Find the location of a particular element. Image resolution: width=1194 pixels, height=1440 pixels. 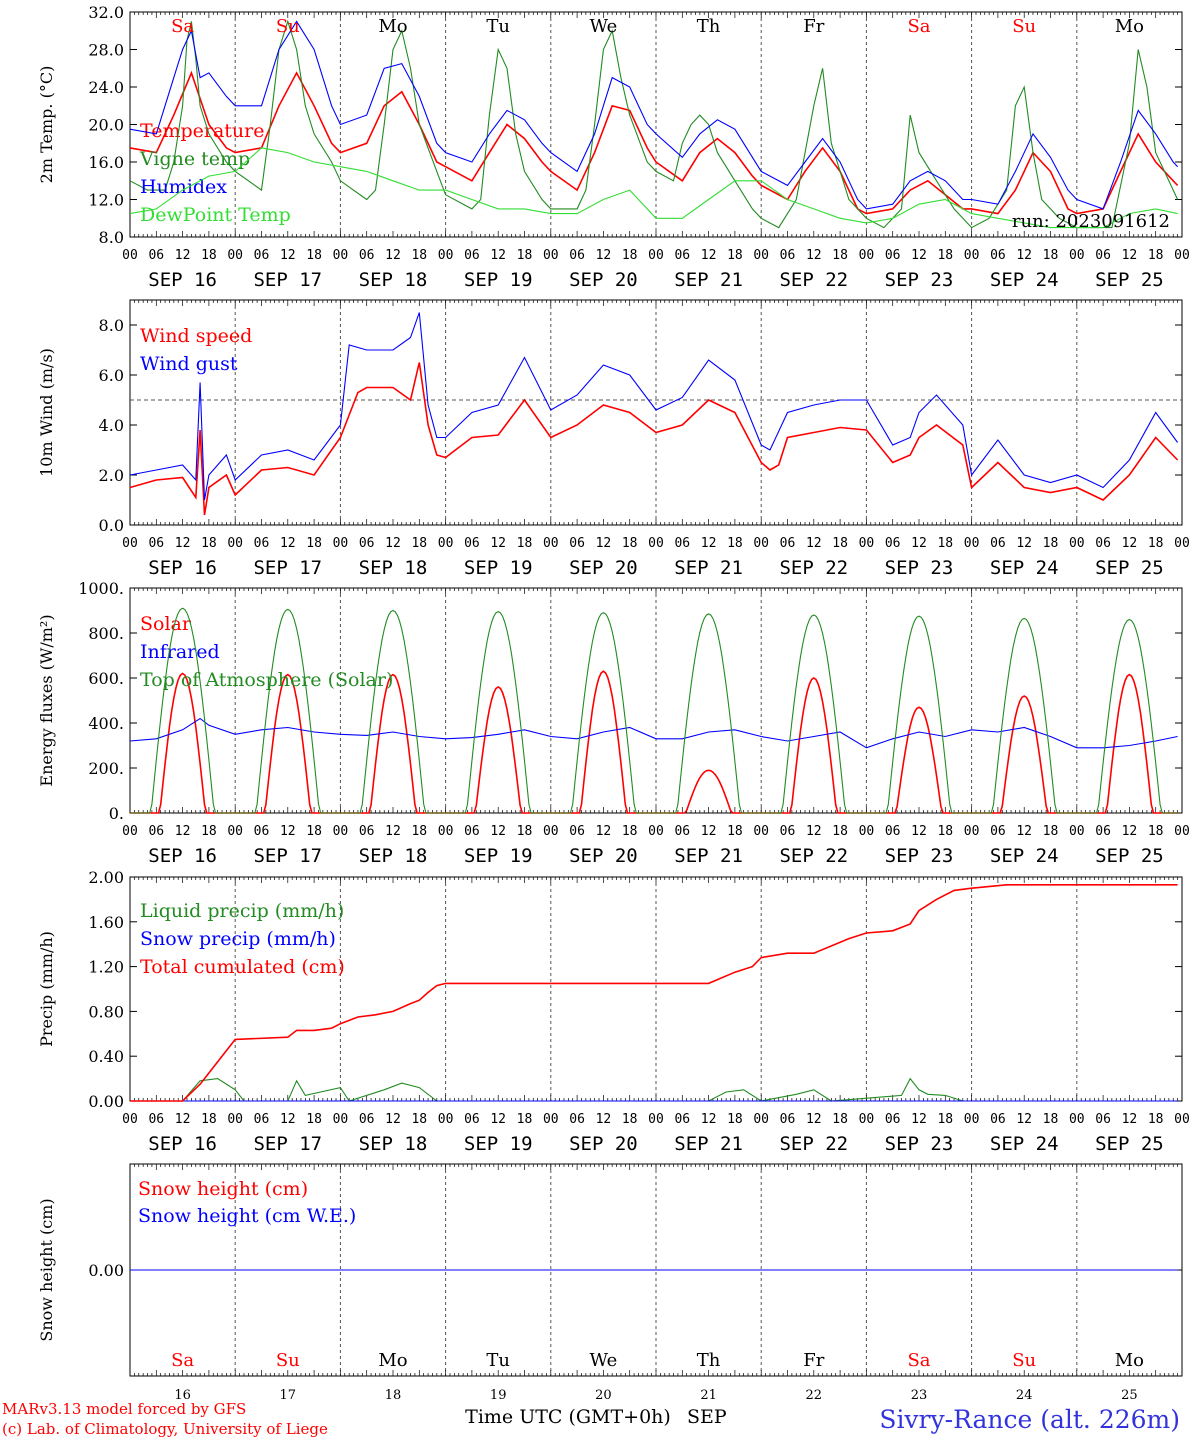

footer-model: MARv3.13 model forced by GFS is located at coordinates (124, 1409).